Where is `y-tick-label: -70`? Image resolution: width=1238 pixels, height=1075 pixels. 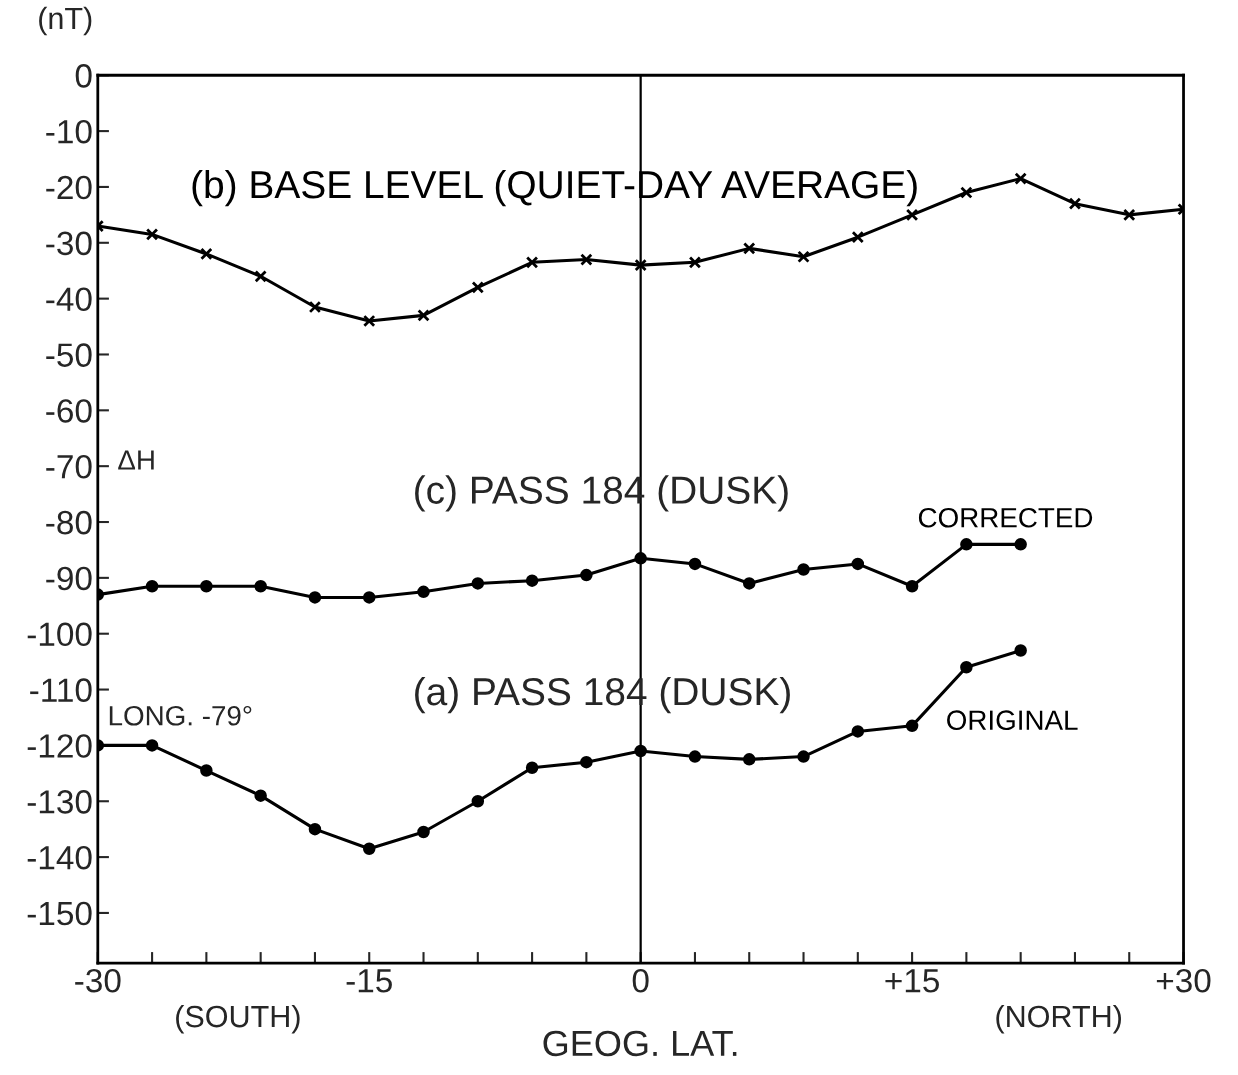 y-tick-label: -70 is located at coordinates (69, 466).